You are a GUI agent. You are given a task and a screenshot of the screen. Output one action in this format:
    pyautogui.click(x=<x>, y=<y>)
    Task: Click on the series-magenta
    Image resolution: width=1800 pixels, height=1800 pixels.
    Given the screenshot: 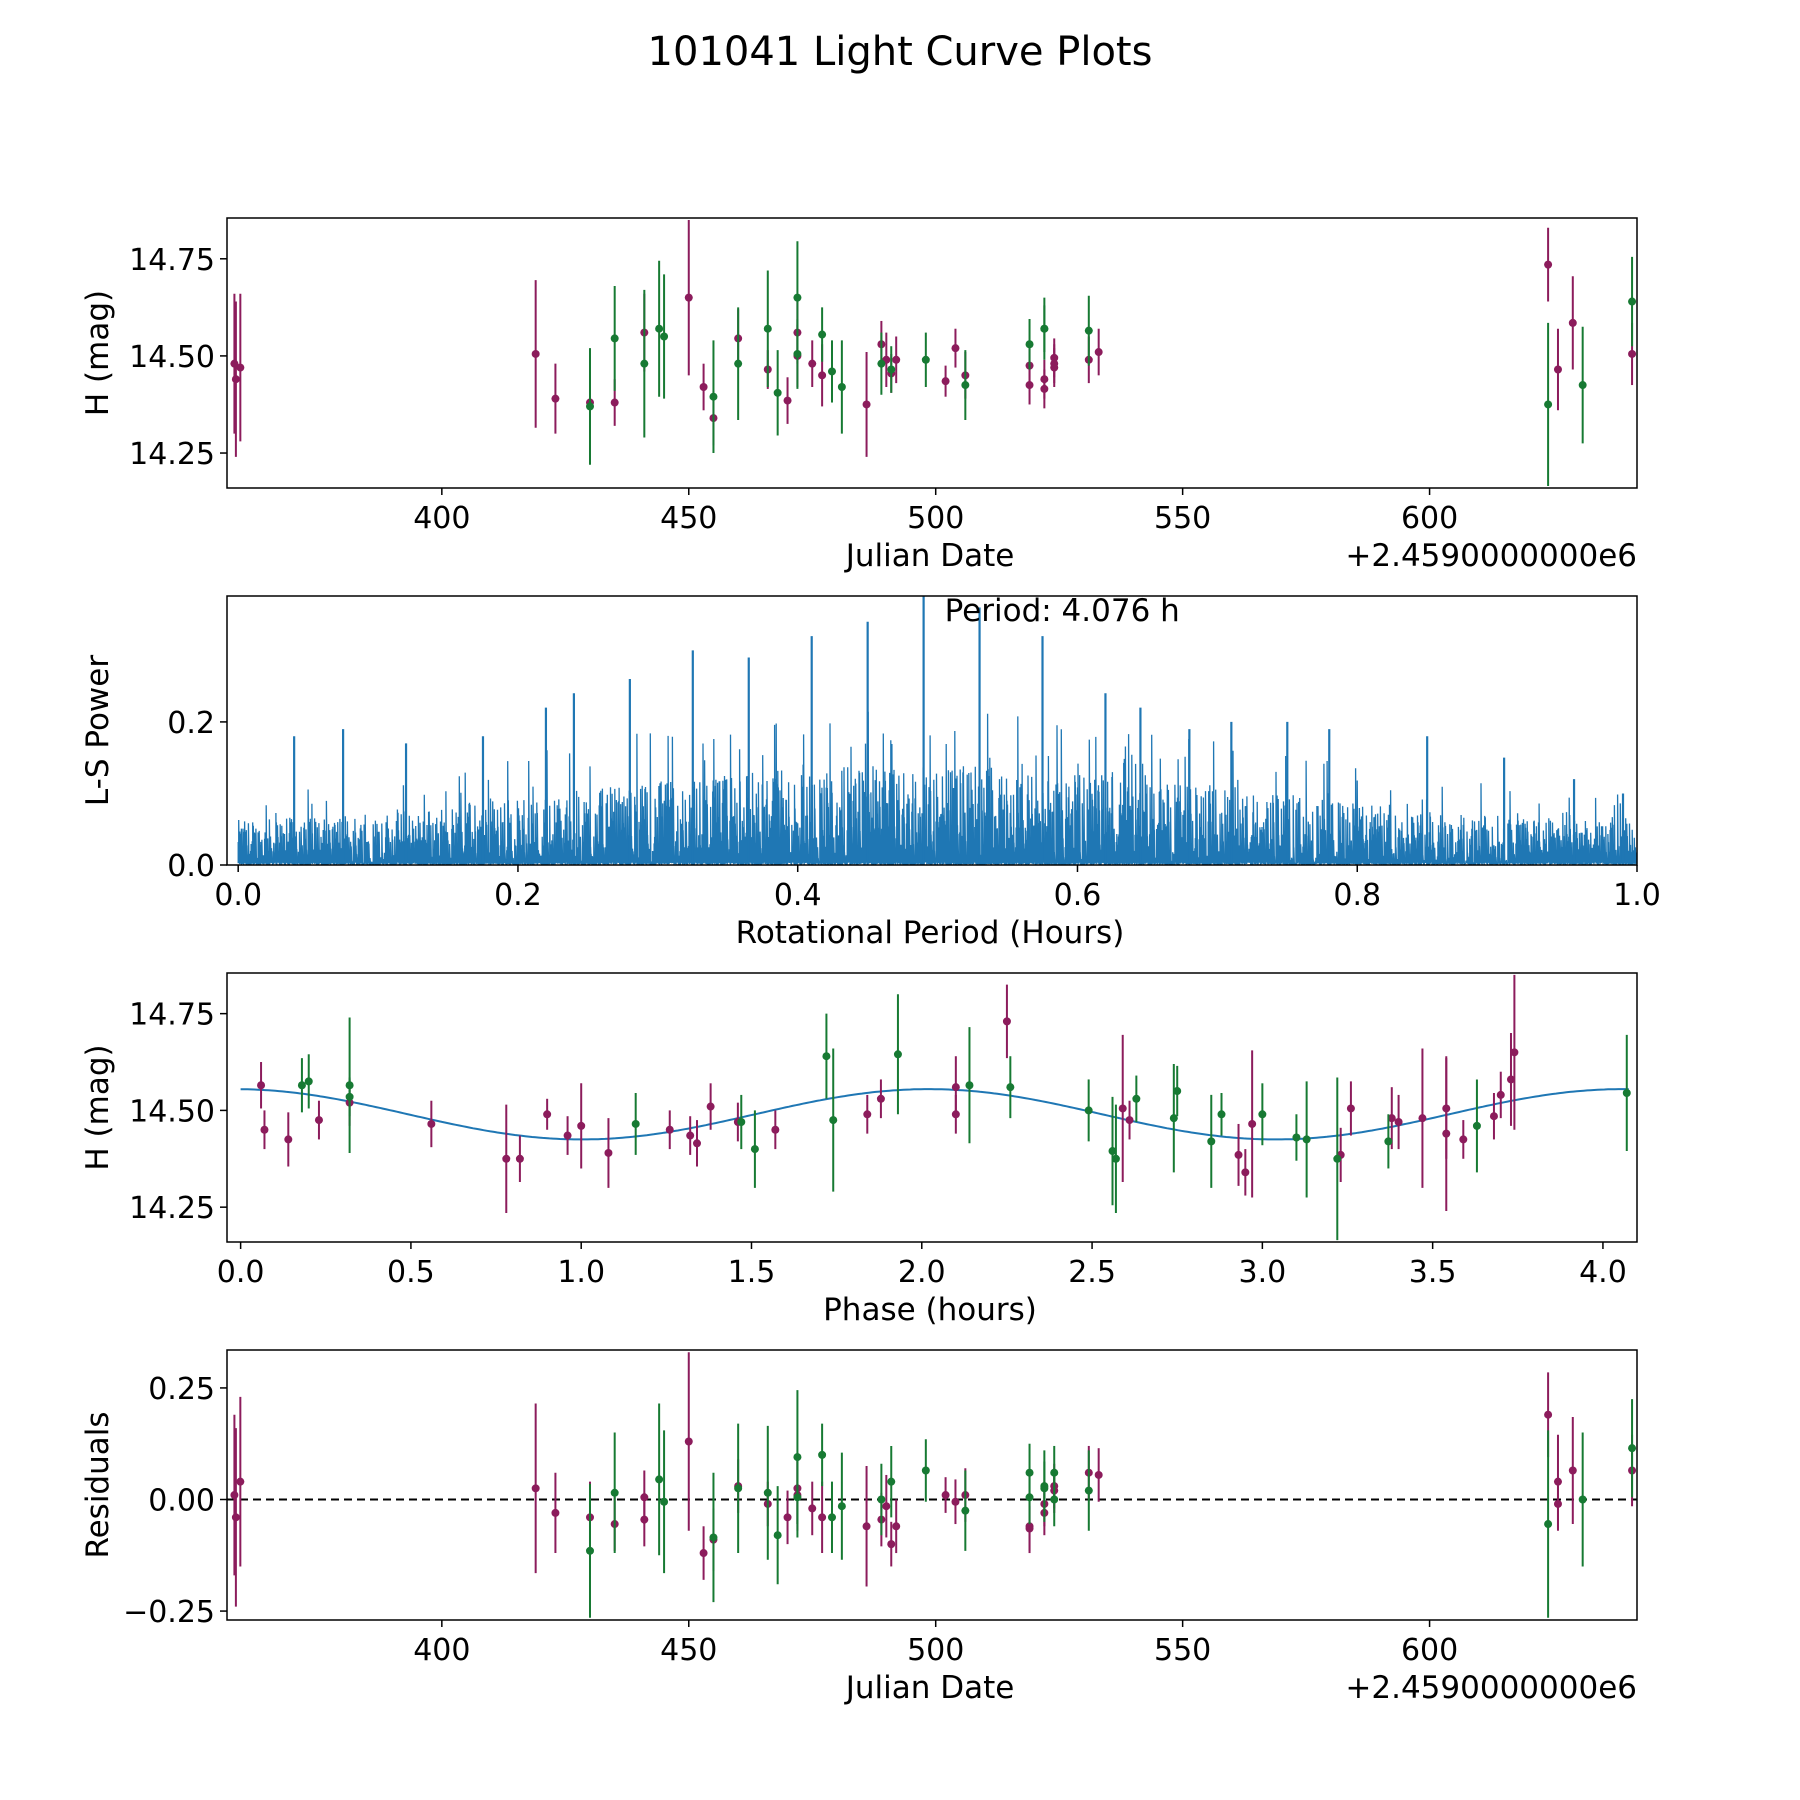 What is the action you would take?
    pyautogui.click(x=888, y=1093)
    